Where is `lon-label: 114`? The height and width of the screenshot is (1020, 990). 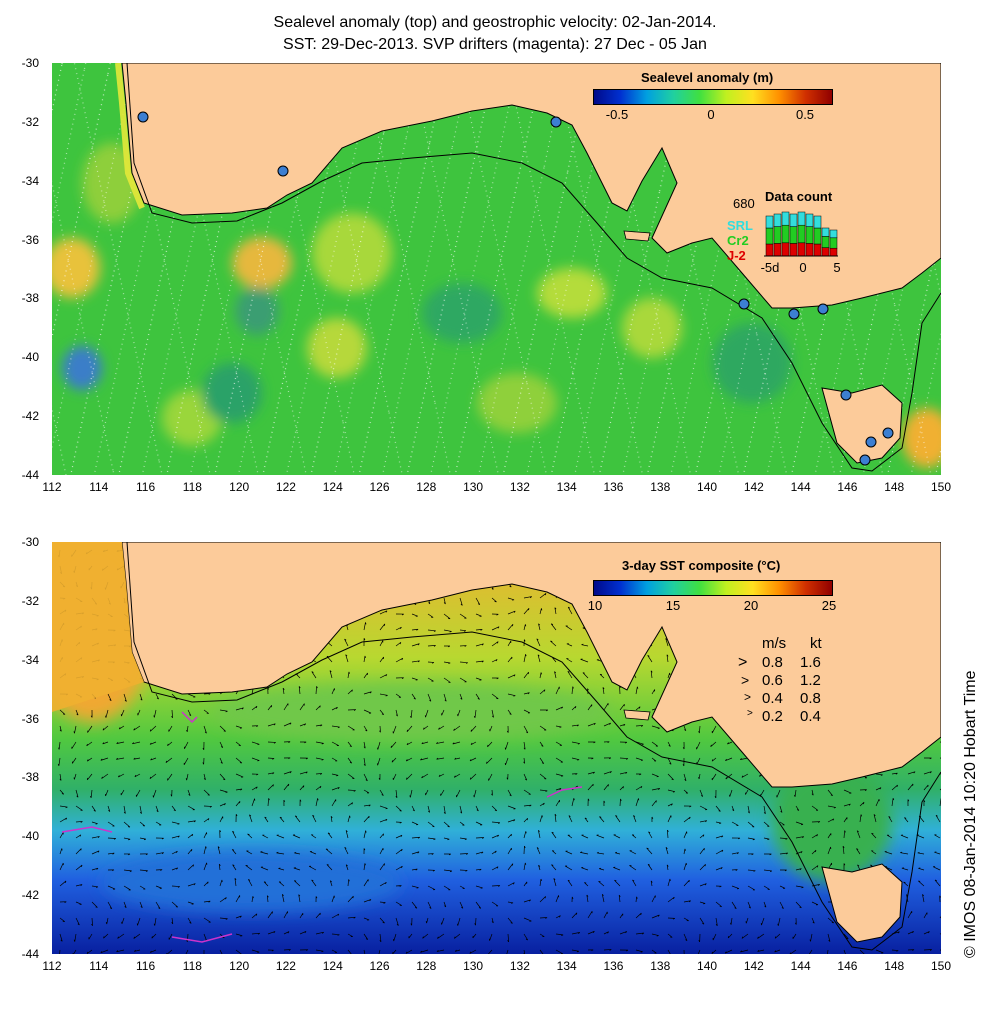
lon-label: 114 is located at coordinates (99, 487).